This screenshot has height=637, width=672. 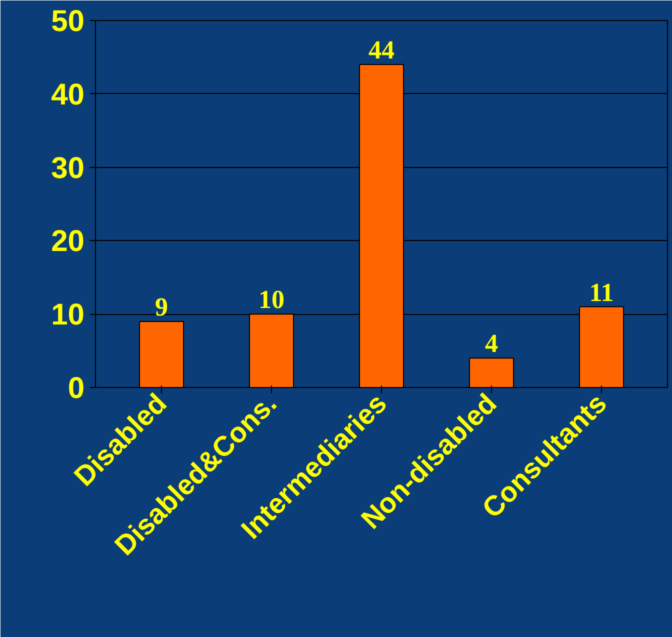 I want to click on data-label: 44, so click(x=381, y=50).